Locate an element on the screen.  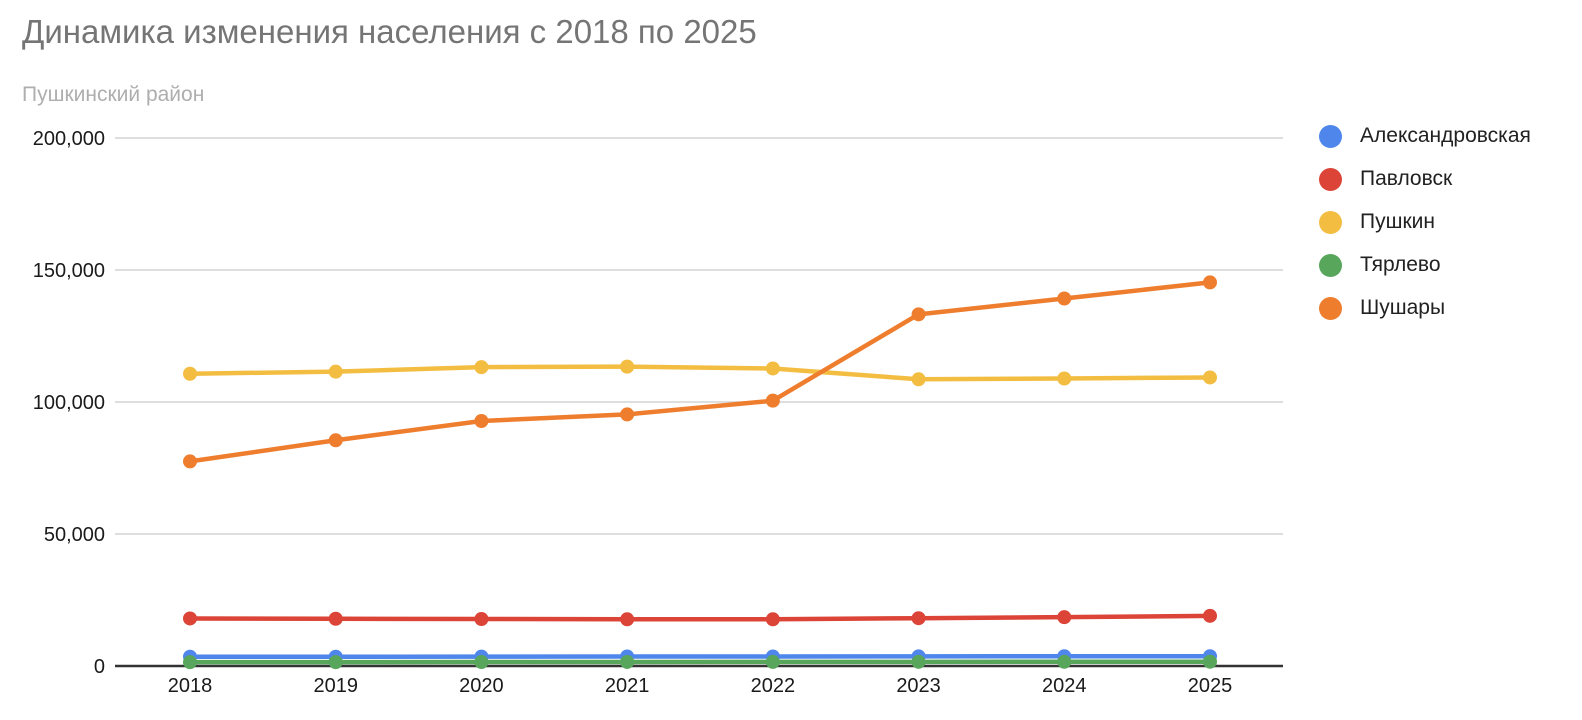
data-point-pushkin-2022 is located at coordinates (772, 368).